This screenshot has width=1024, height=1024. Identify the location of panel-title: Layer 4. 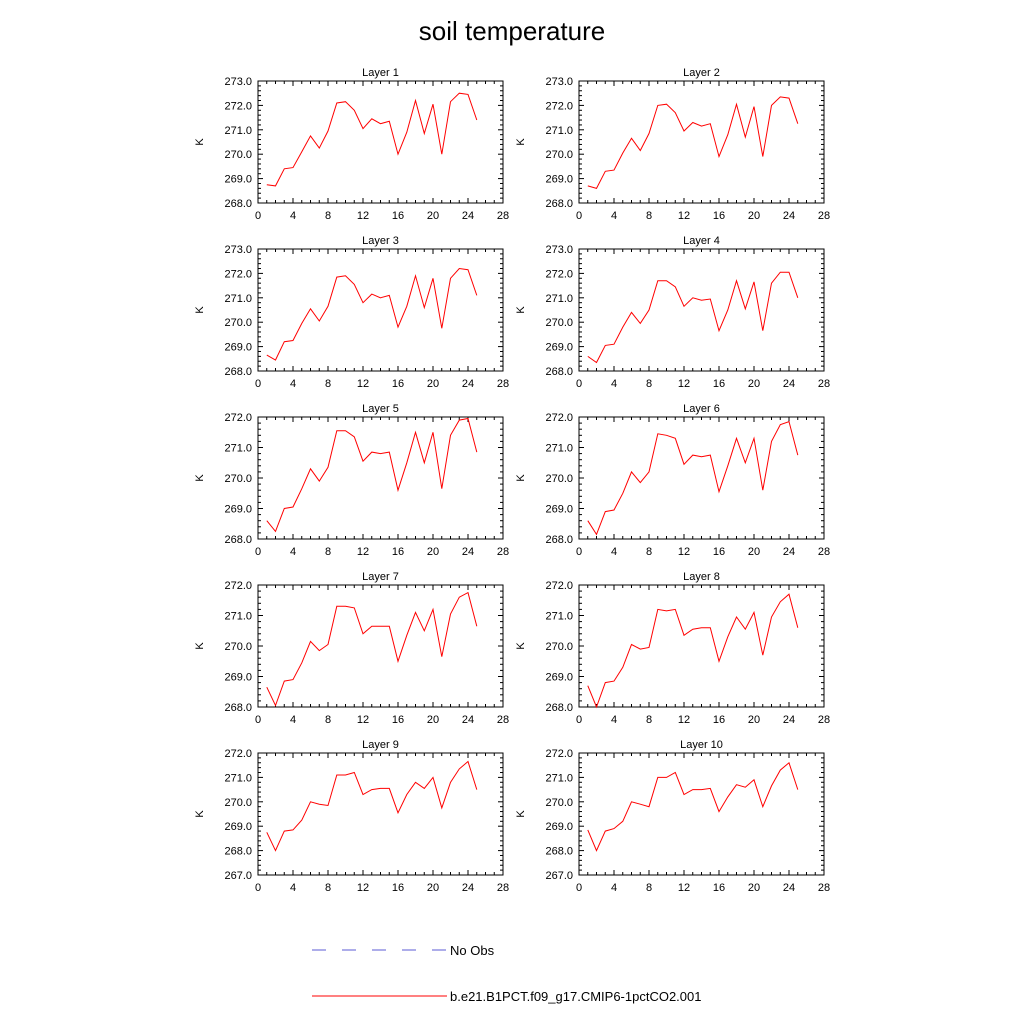
(701, 241).